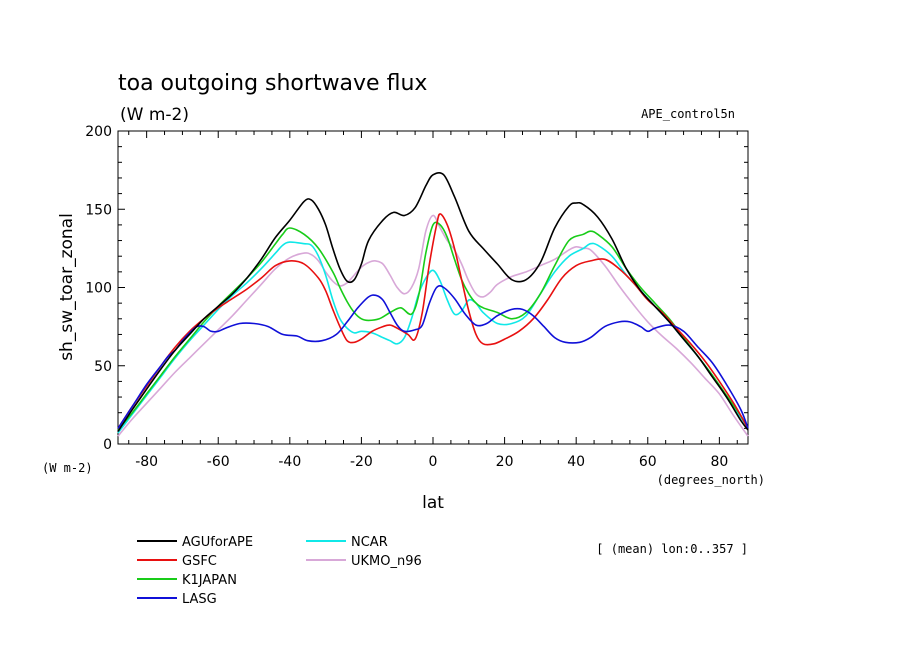 The height and width of the screenshot is (654, 904). Describe the element at coordinates (154, 115) in the screenshot. I see `chart-subtitle: (W m-2)` at that location.